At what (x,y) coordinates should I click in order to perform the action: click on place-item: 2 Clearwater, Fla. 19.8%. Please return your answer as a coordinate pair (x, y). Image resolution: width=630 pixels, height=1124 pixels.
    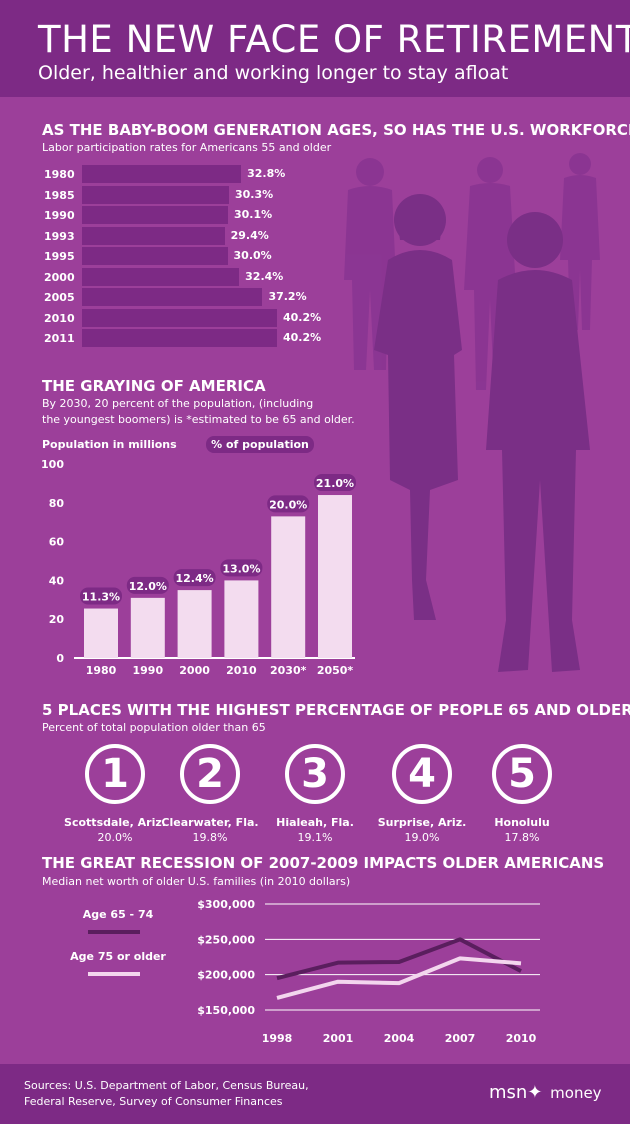
    Looking at the image, I should click on (210, 794).